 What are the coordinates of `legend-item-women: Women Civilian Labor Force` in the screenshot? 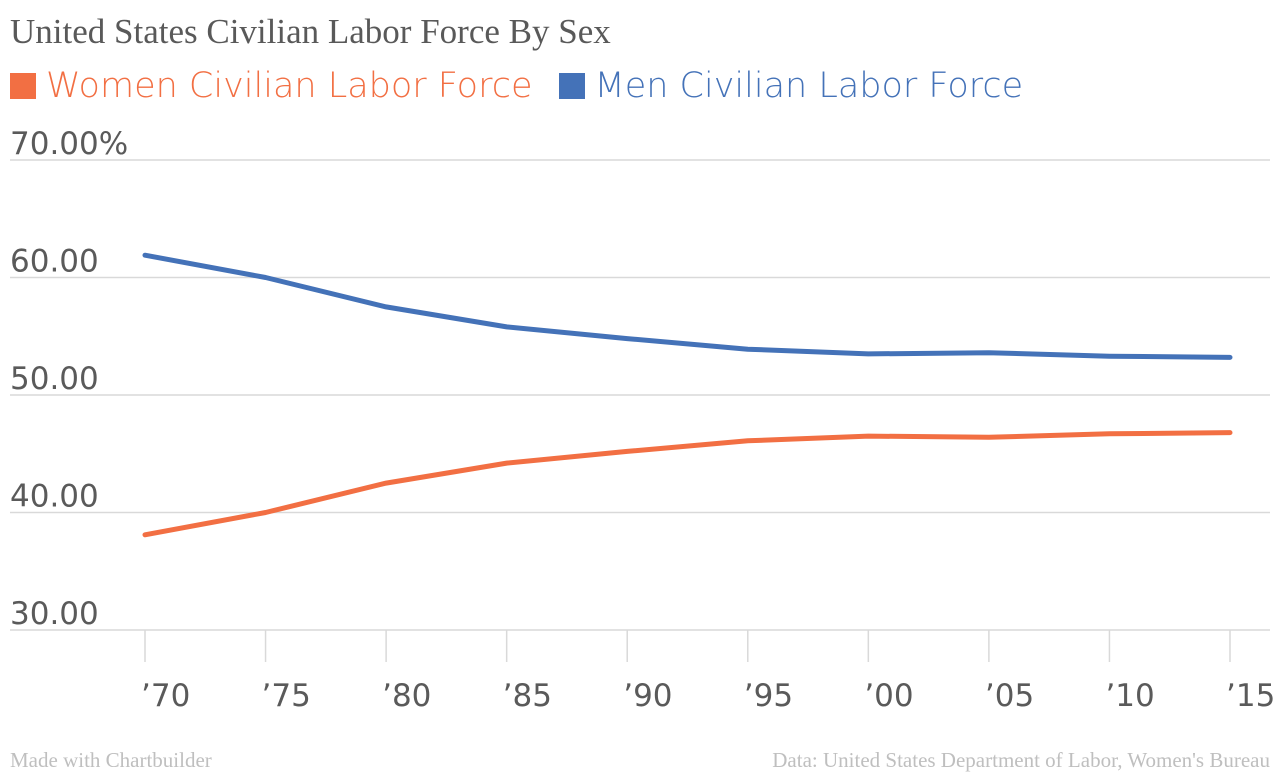 It's located at (271, 86).